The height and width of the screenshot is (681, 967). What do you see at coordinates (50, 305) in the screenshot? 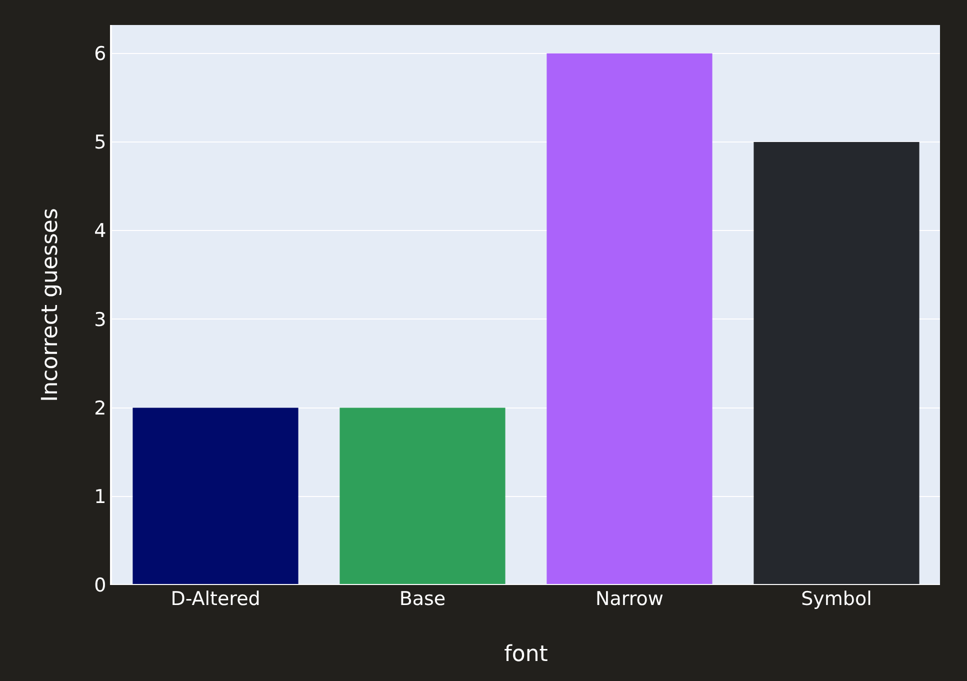
I see `y-axis-title: Incorrect guesses` at bounding box center [50, 305].